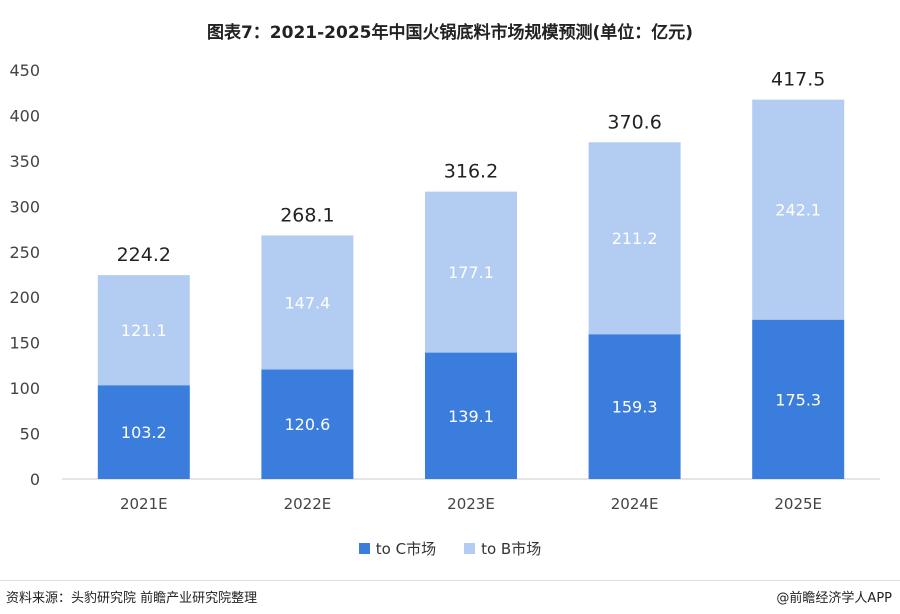 The width and height of the screenshot is (900, 614). Describe the element at coordinates (144, 255) in the screenshot. I see `data-label-total: 224.2` at that location.